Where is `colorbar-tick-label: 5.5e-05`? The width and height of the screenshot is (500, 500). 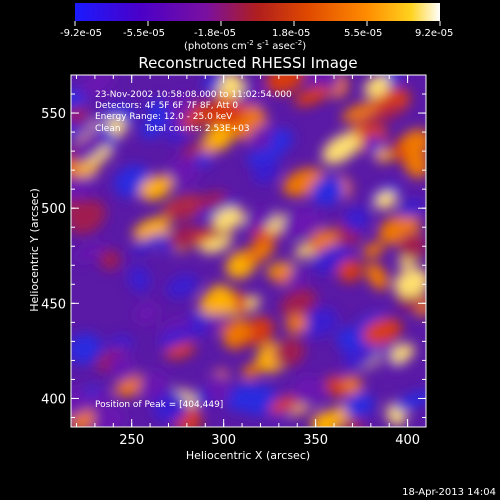
colorbar-tick-label: 5.5e-05 is located at coordinates (363, 33).